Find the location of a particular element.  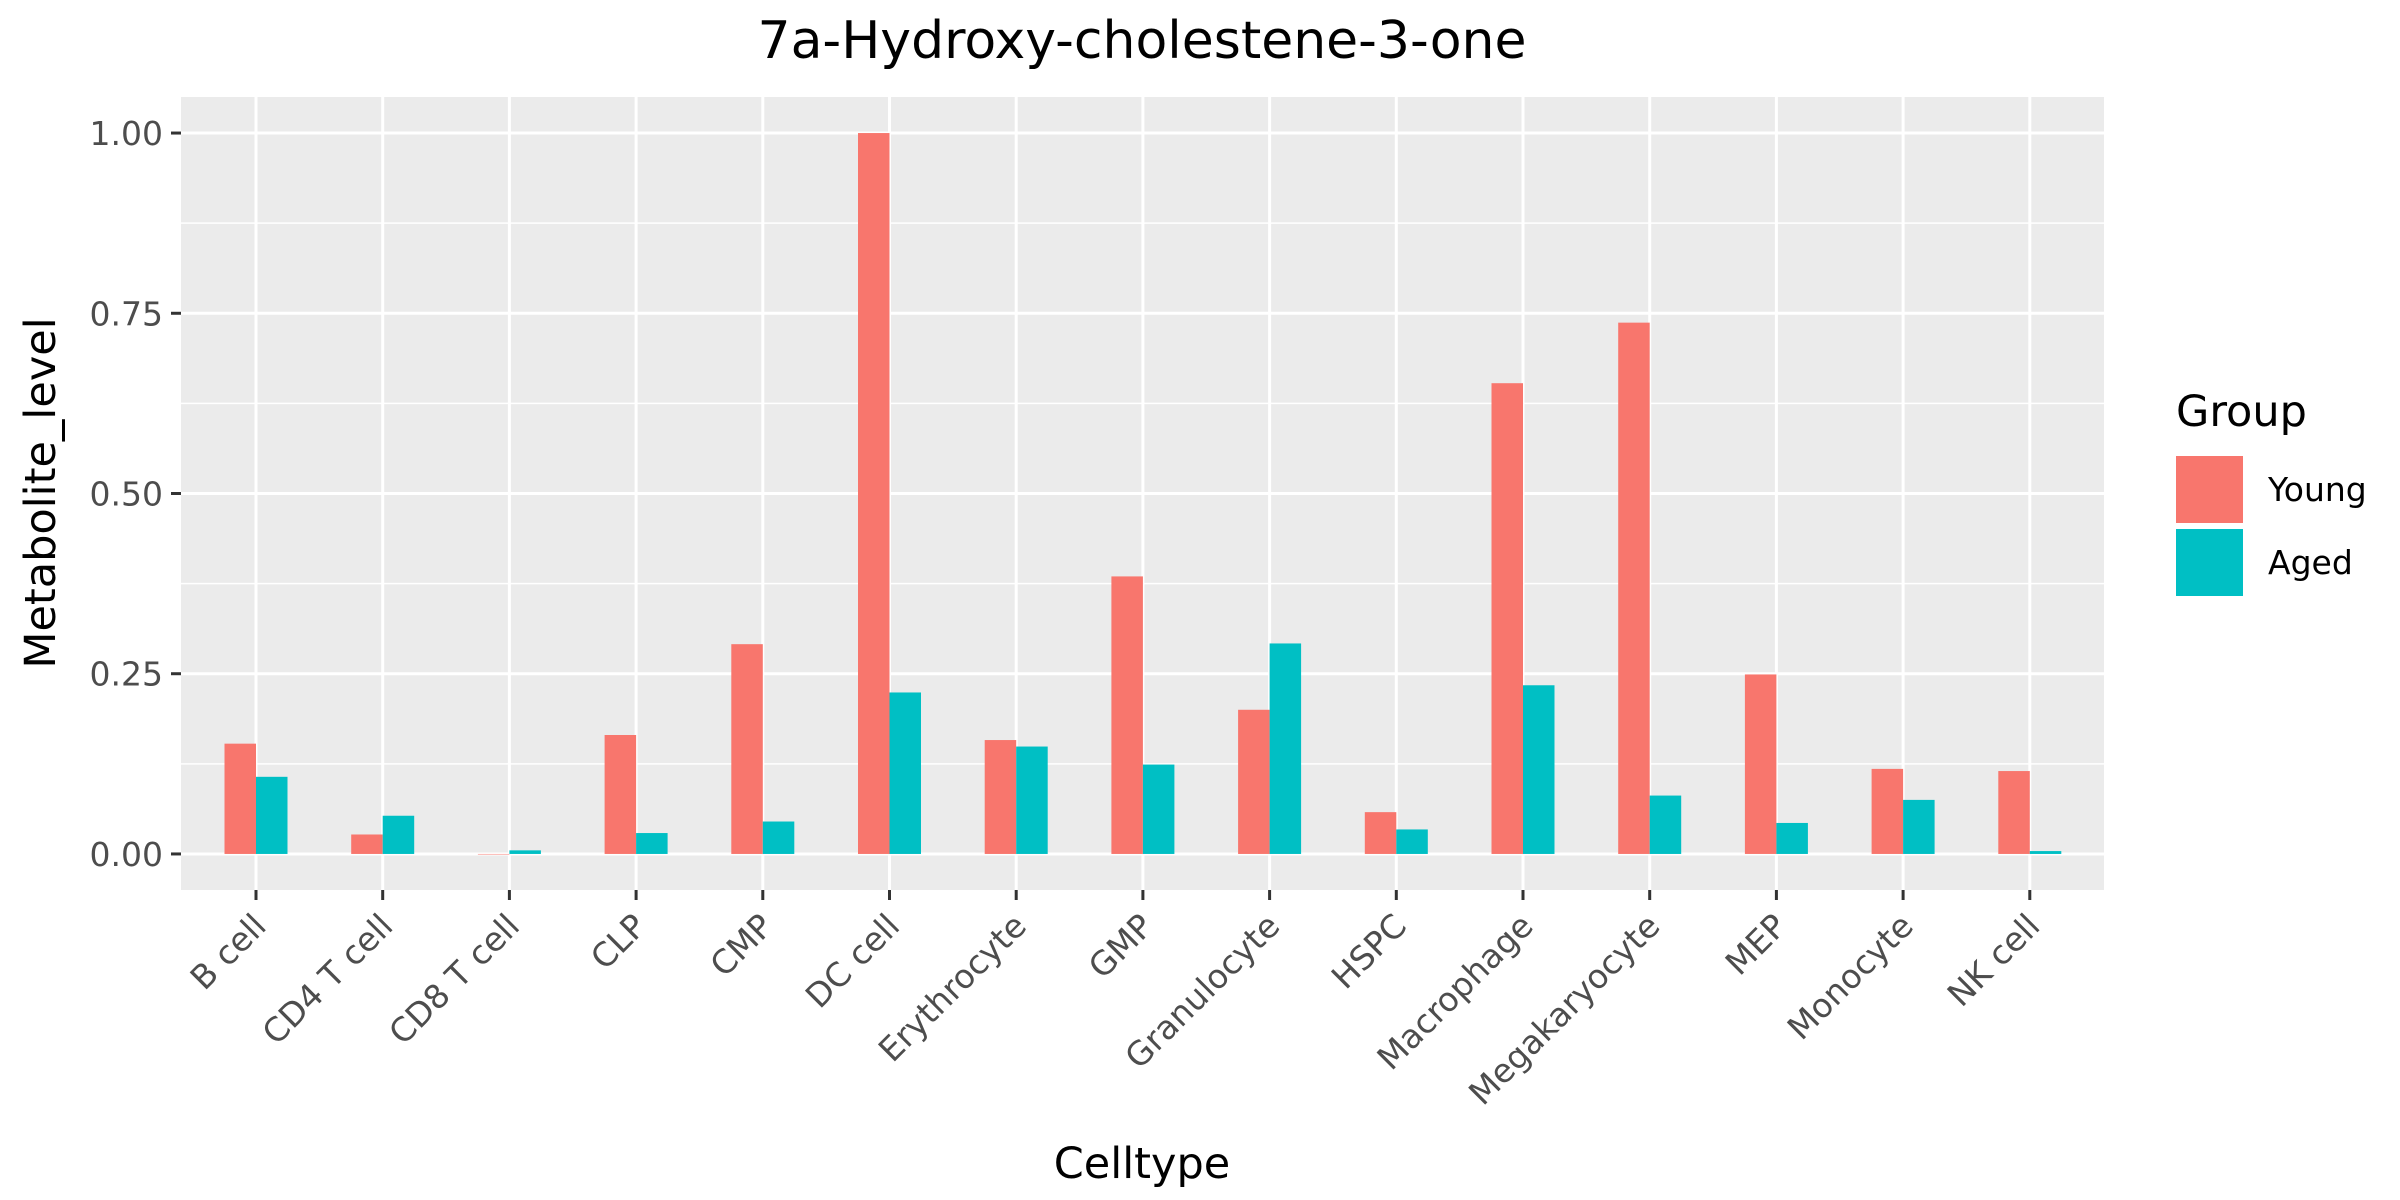

bar-aged-granulocyte is located at coordinates (1285, 748).